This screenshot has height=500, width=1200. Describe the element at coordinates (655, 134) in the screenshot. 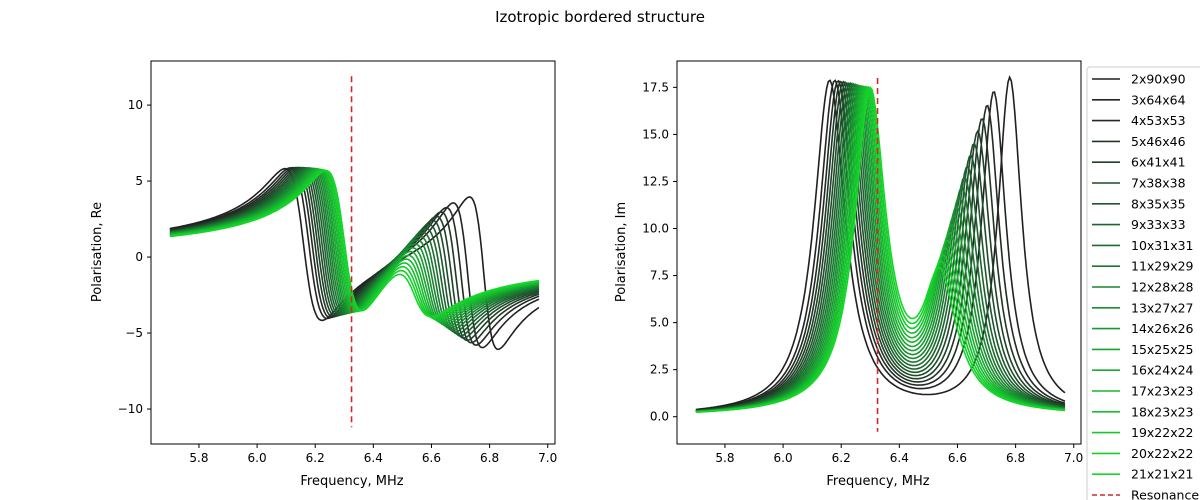

I see `imag-ytick-label: 15.0` at that location.